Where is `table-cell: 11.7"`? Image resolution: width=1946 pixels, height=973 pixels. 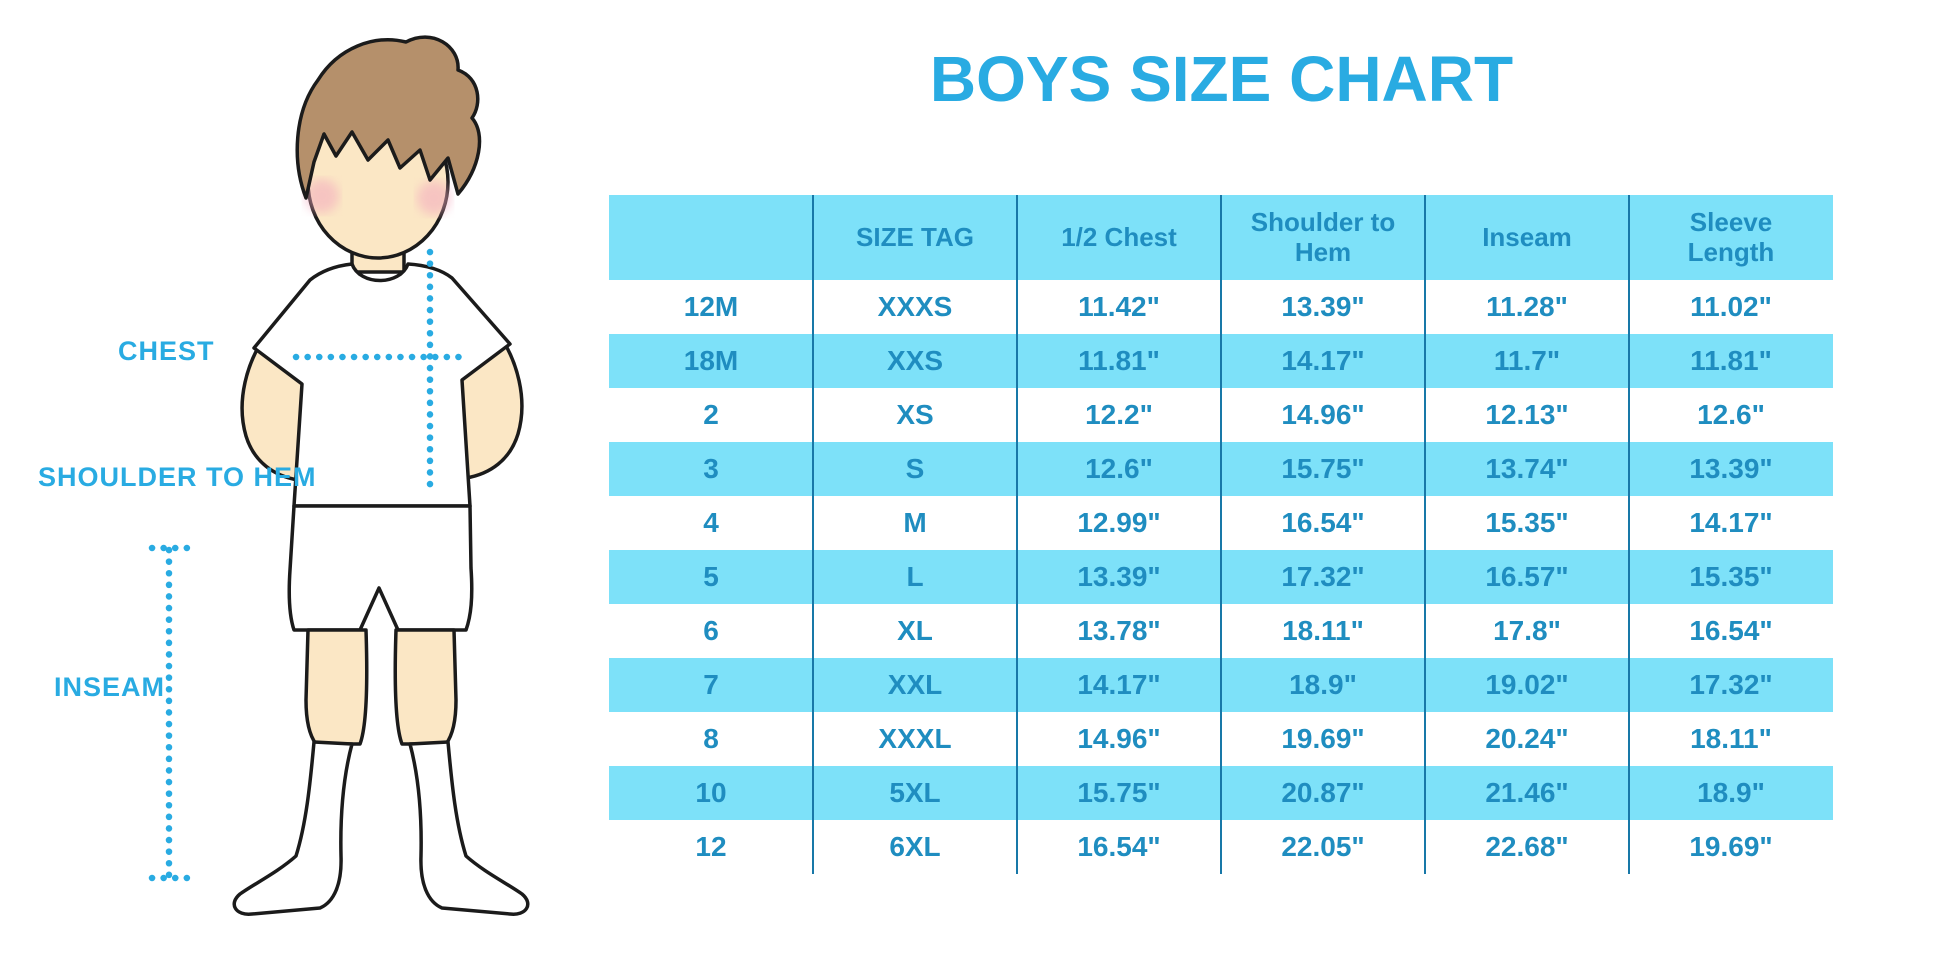
table-cell: 11.7" is located at coordinates (1527, 360).